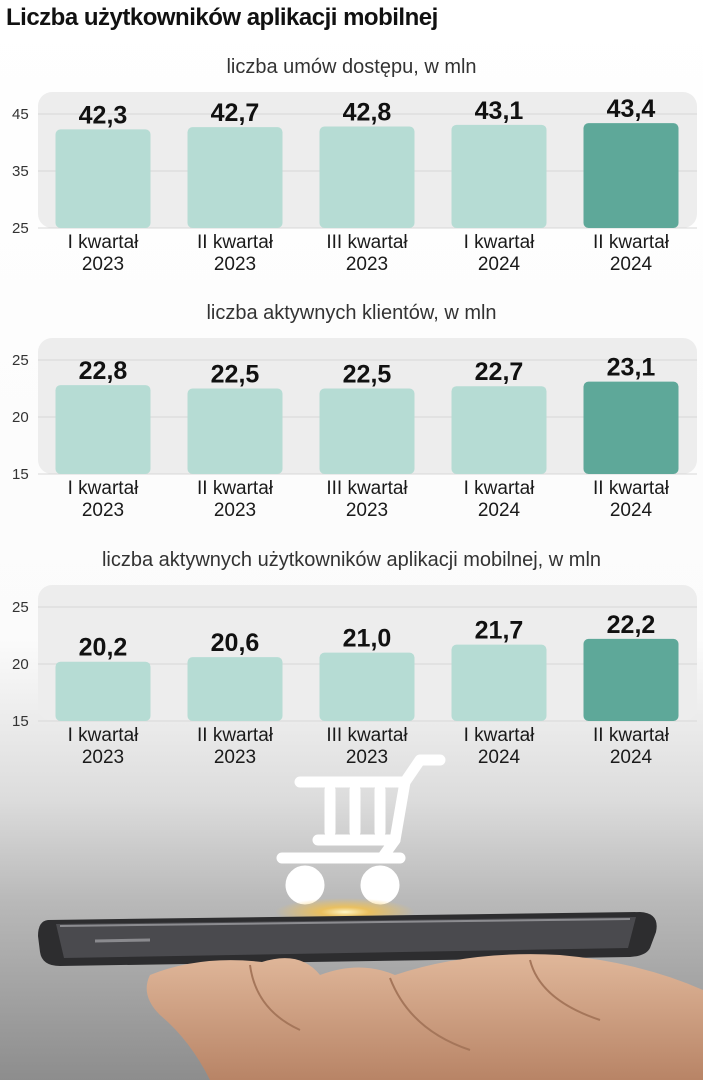 The image size is (703, 1080). What do you see at coordinates (103, 115) in the screenshot?
I see `data-label: 42,3` at bounding box center [103, 115].